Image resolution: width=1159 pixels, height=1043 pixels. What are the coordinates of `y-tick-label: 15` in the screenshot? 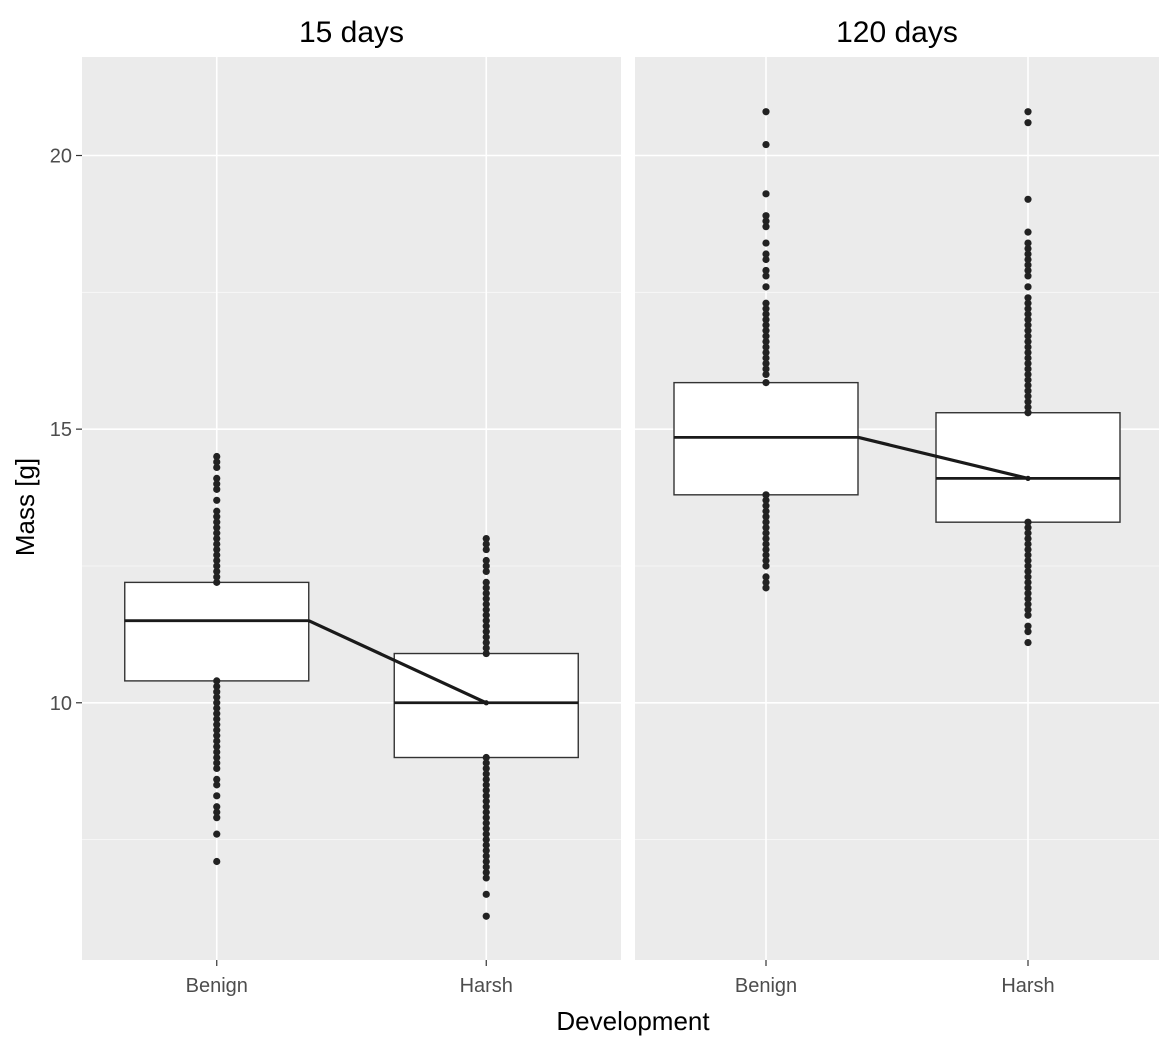 It's located at (61, 430).